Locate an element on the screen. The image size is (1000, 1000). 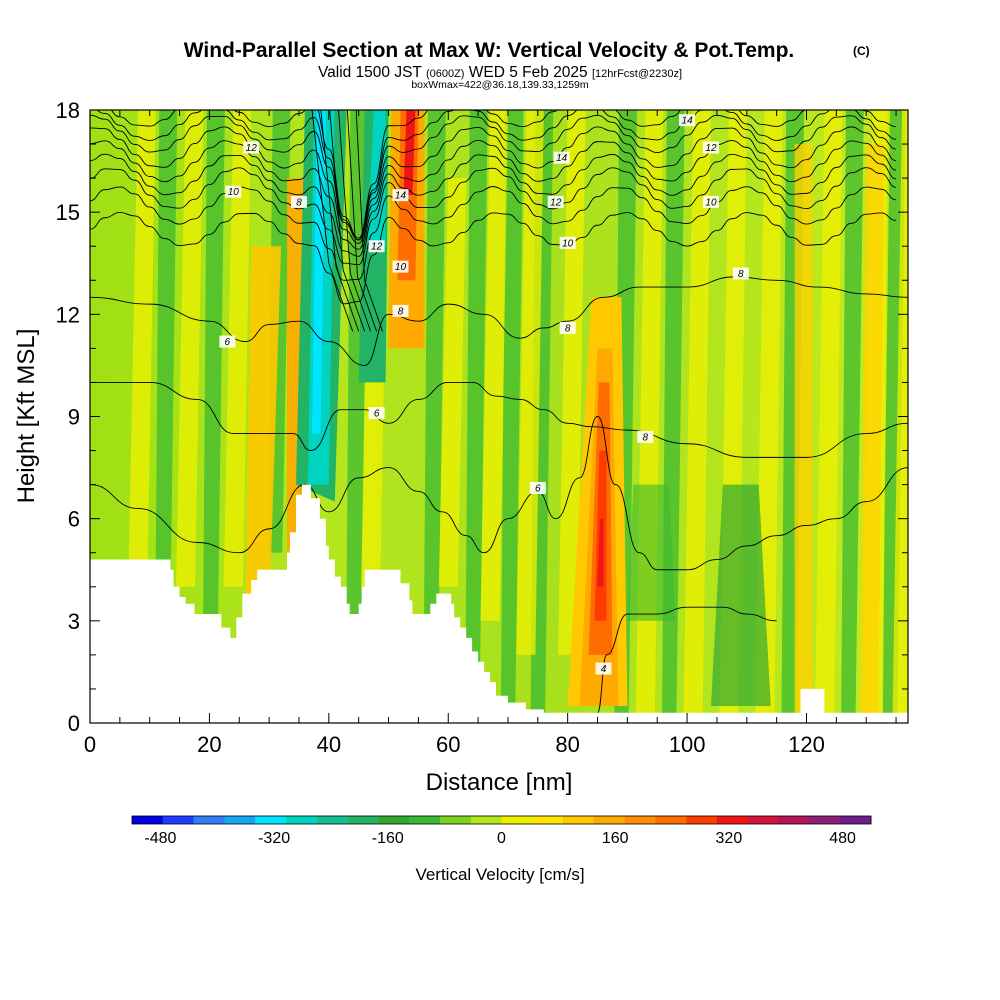
y-tick-label: 3 is located at coordinates (74, 621).